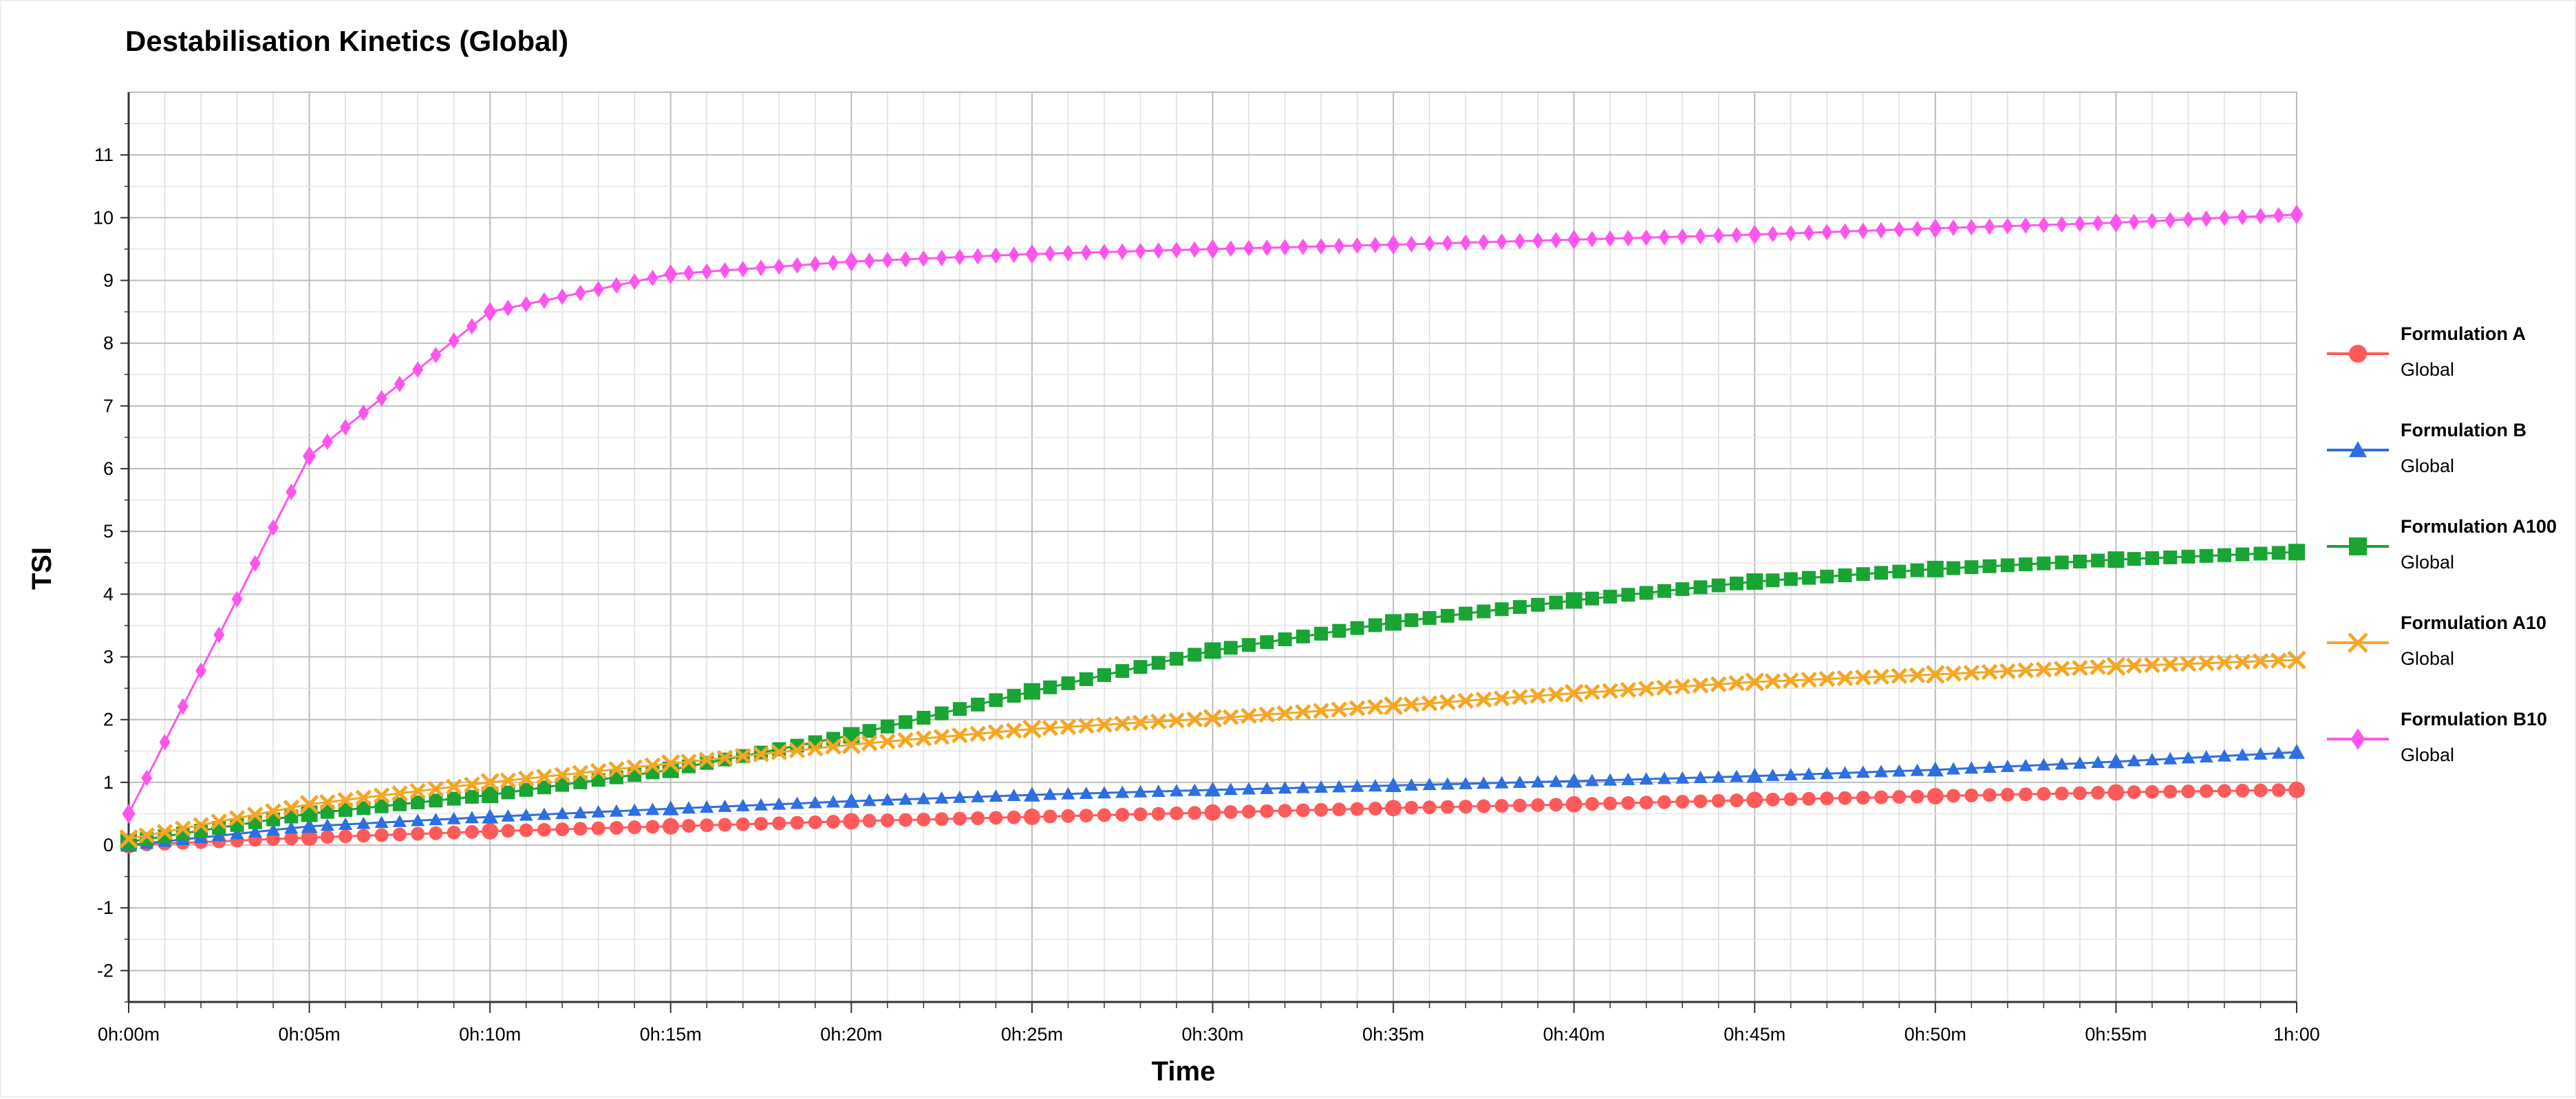 The height and width of the screenshot is (1099, 2576). I want to click on x-tick-label: 0h:15m, so click(671, 1034).